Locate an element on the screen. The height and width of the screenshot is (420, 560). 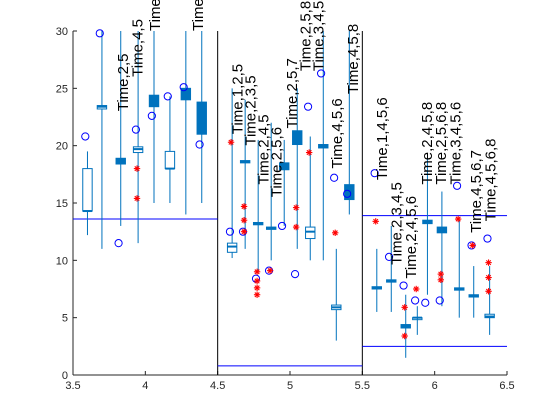
annotation-label: Time,4,5,6,7 is located at coordinates (476, 191).